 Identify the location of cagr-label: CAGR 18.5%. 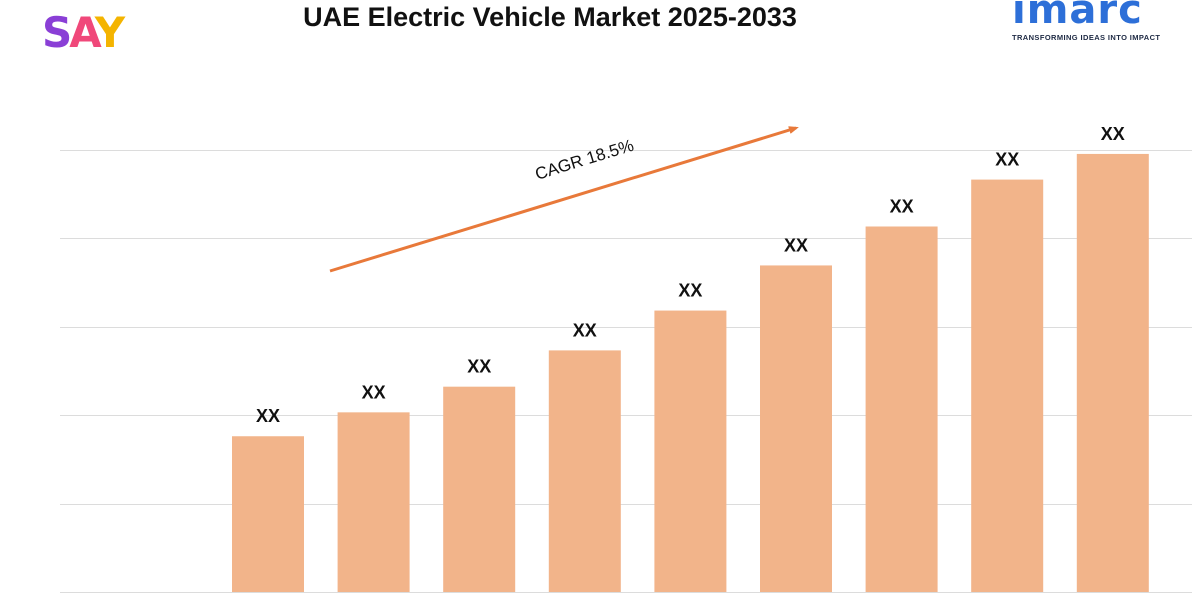
(584, 160).